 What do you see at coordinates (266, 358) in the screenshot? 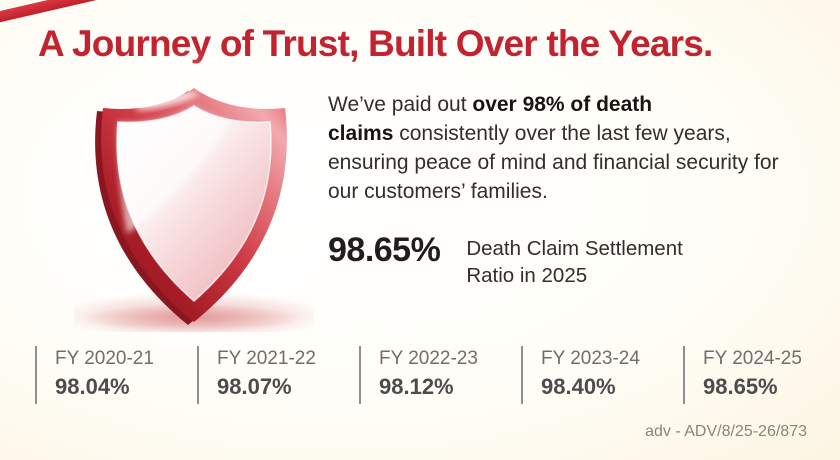
I see `fy-label: FY 2021-22` at bounding box center [266, 358].